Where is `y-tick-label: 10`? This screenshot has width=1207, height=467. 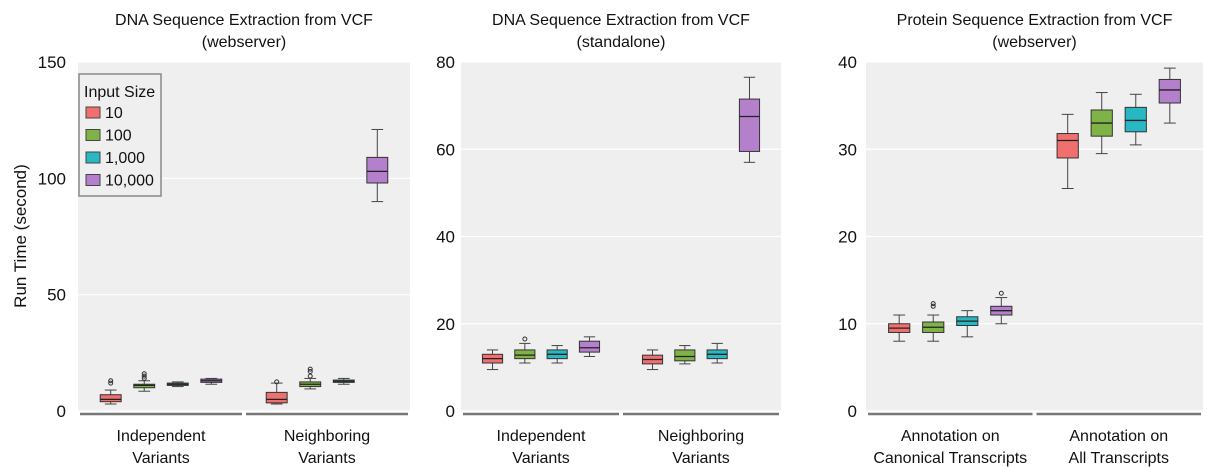
y-tick-label: 10 is located at coordinates (847, 324).